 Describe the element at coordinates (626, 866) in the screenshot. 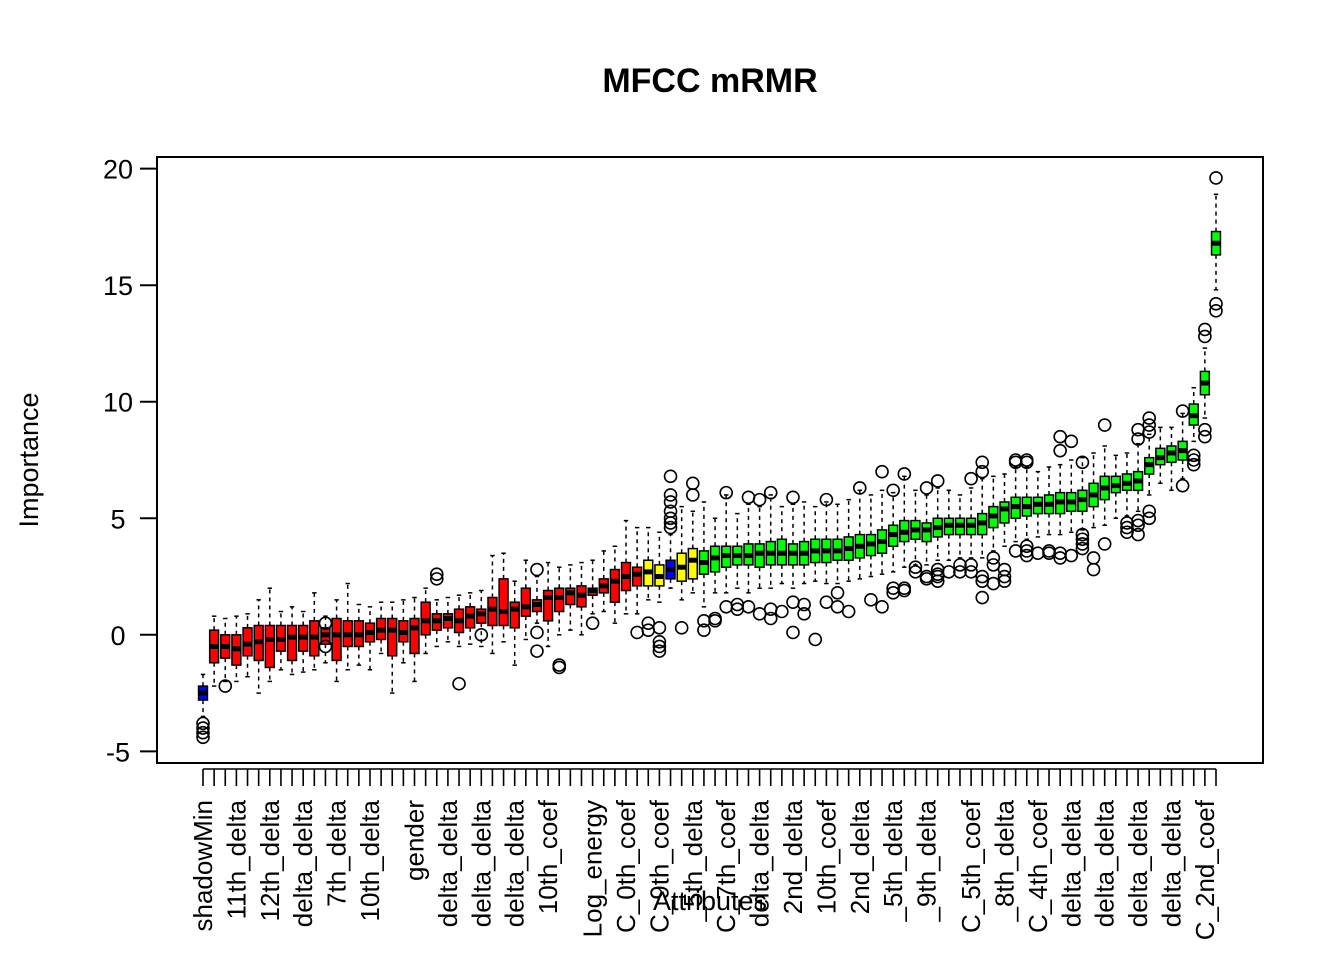

I see `x-tick-label: C_0th_coef` at that location.